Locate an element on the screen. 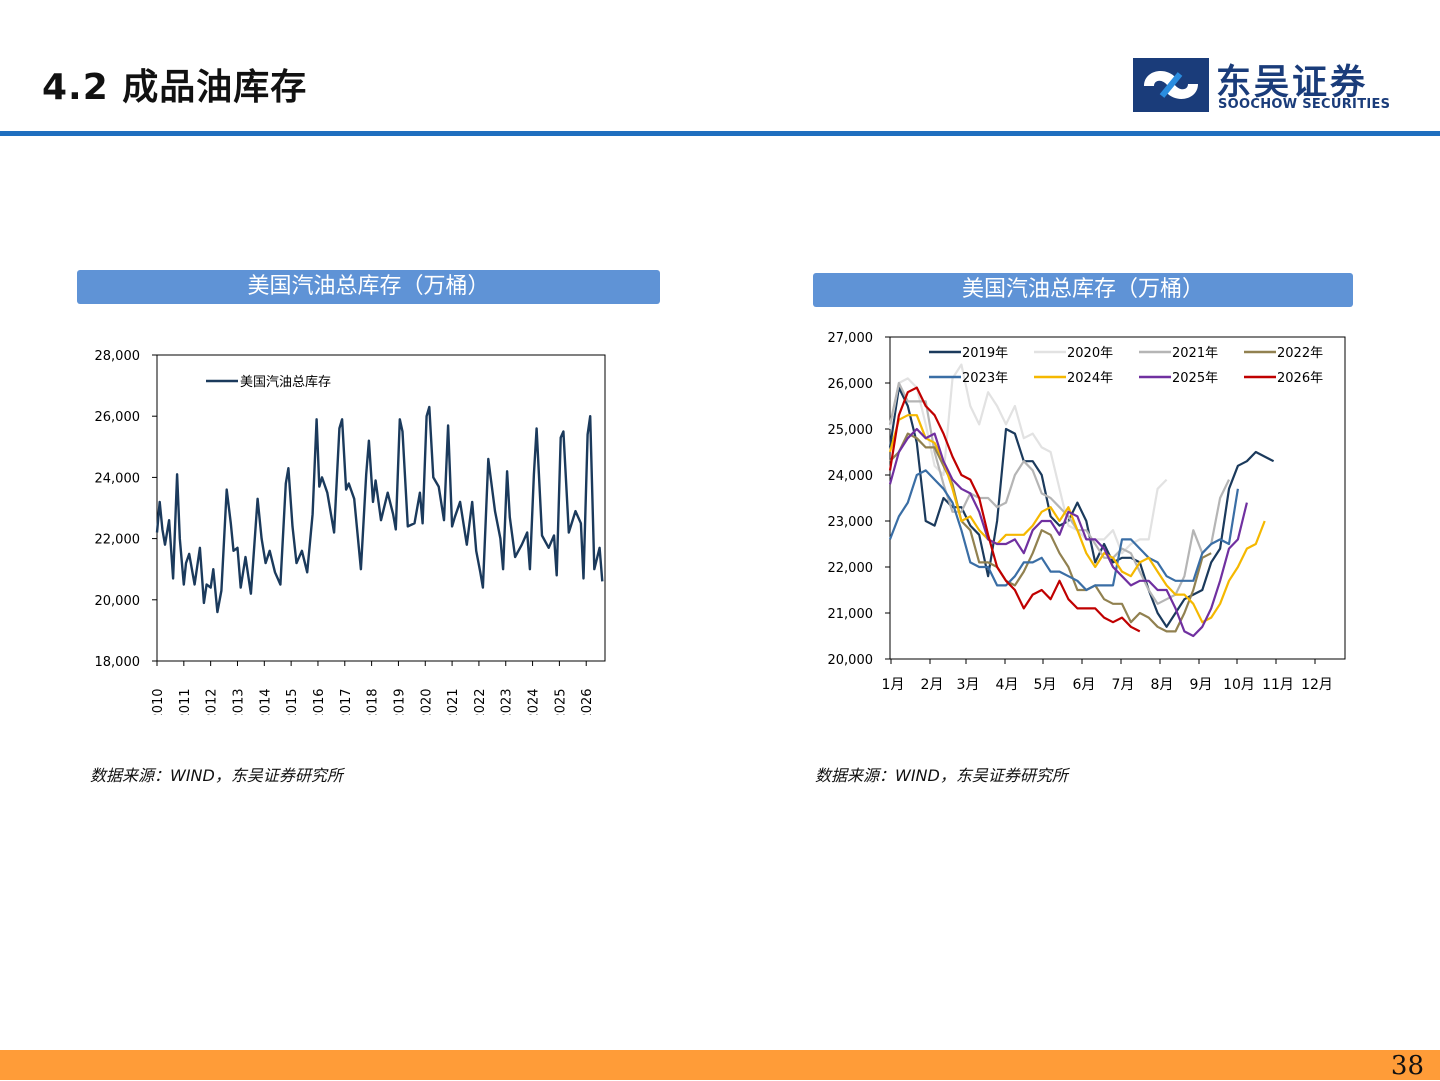  x-tick-label: 2018 is located at coordinates (373, 701).